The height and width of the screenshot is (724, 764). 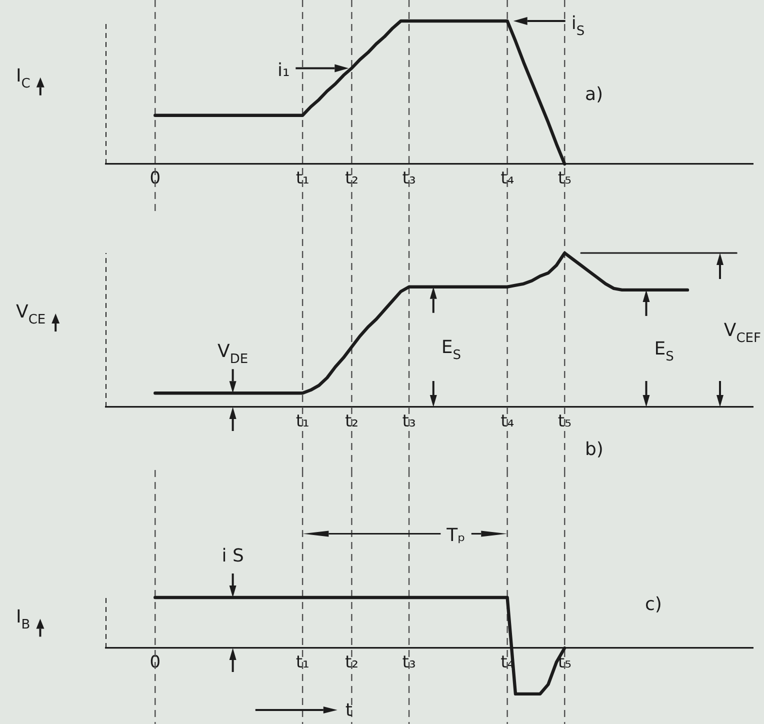 What do you see at coordinates (348, 710) in the screenshot?
I see `x-axis-title: t` at bounding box center [348, 710].